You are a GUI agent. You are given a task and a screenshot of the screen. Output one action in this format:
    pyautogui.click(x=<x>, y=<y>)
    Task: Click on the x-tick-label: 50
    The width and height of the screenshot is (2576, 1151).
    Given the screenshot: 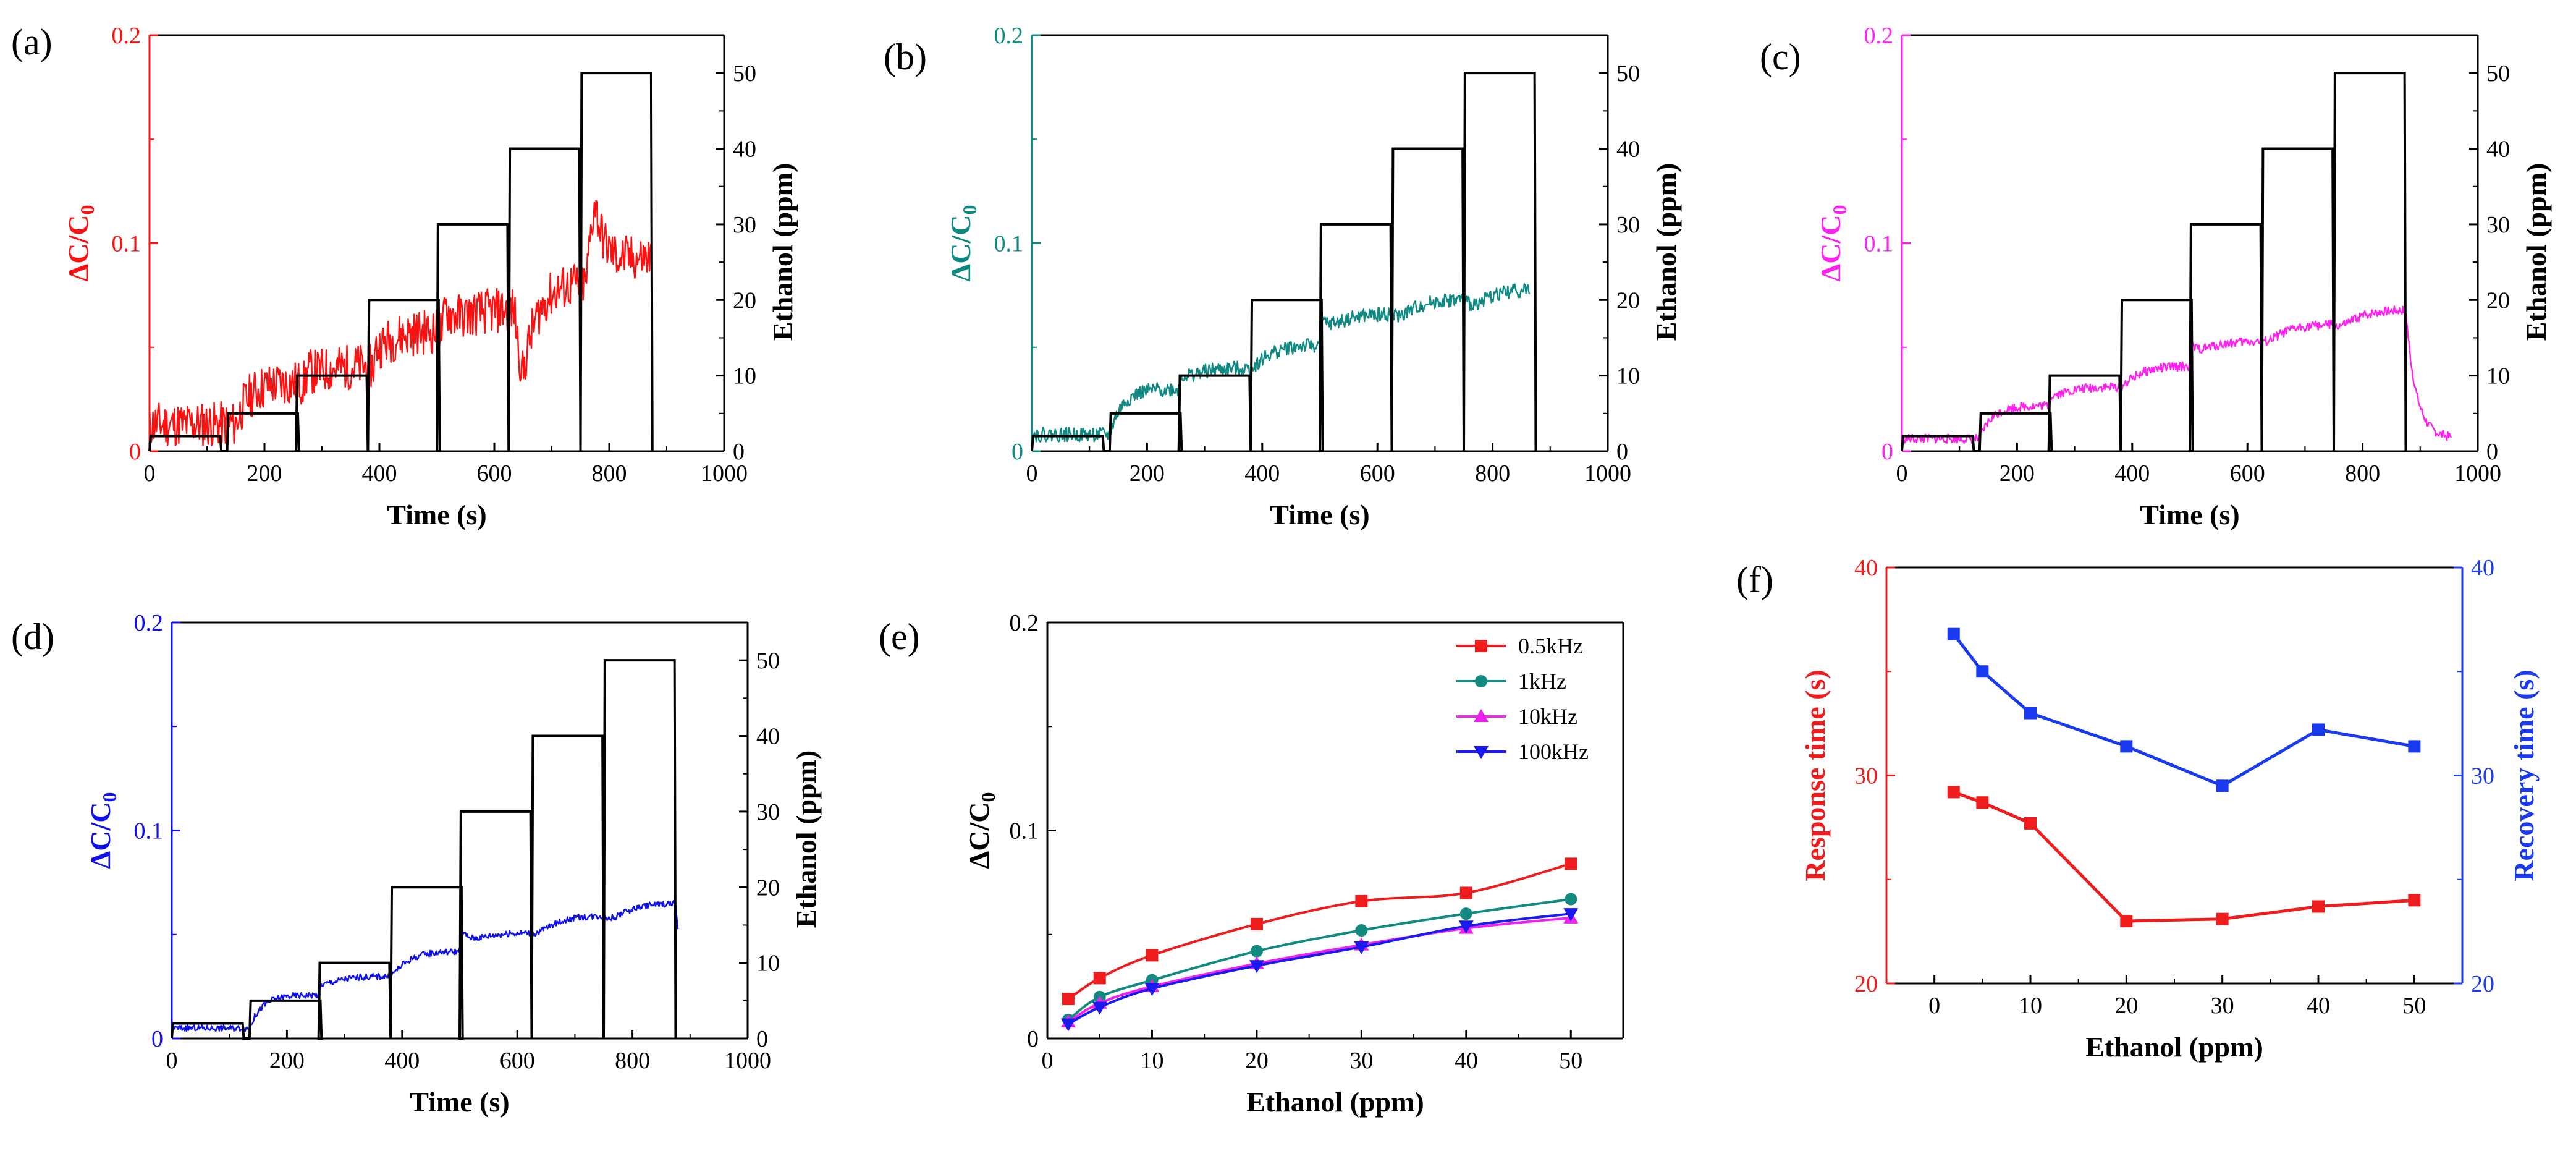 What is the action you would take?
    pyautogui.click(x=2414, y=1006)
    